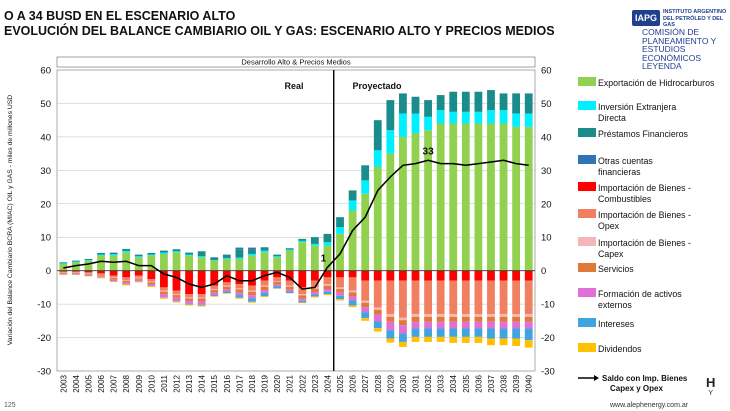  I want to click on region-label-real: Real, so click(293, 86).